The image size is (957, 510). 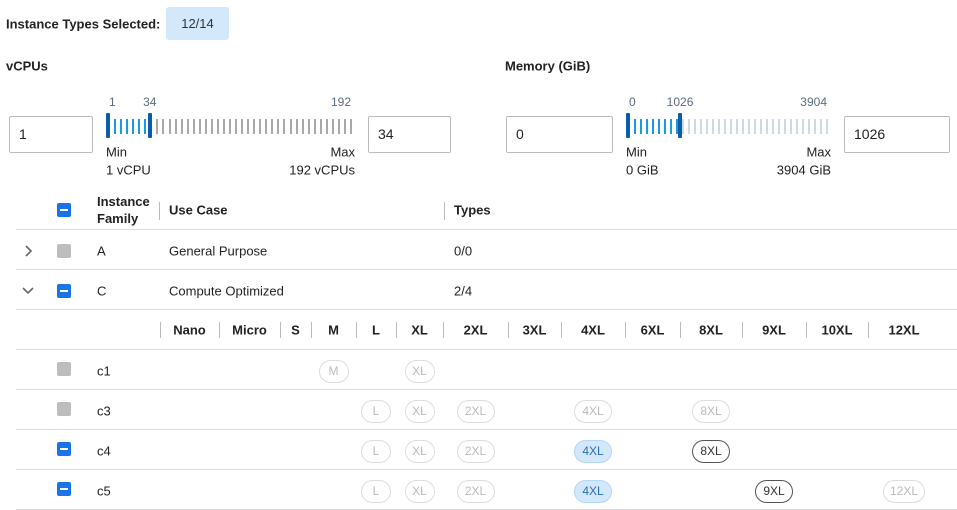 I want to click on instance-name: c4, so click(x=104, y=451).